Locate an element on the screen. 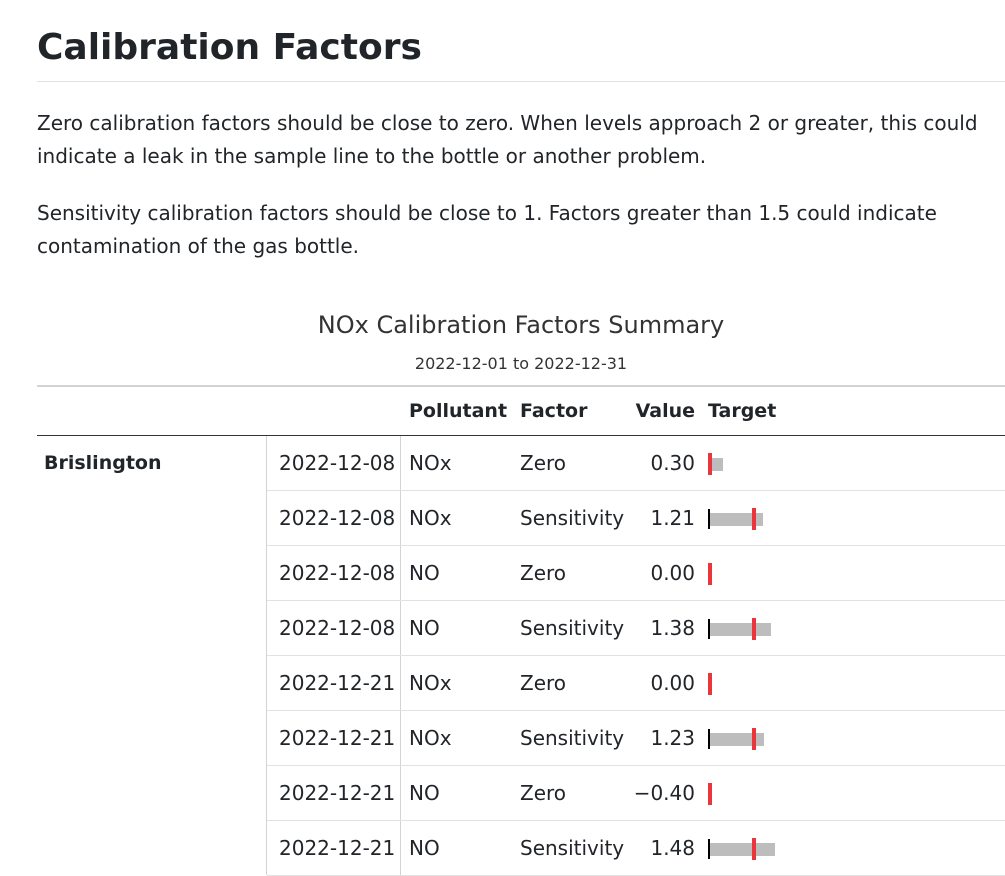 The height and width of the screenshot is (876, 1005). value-cell: 1.23 is located at coordinates (672, 738).